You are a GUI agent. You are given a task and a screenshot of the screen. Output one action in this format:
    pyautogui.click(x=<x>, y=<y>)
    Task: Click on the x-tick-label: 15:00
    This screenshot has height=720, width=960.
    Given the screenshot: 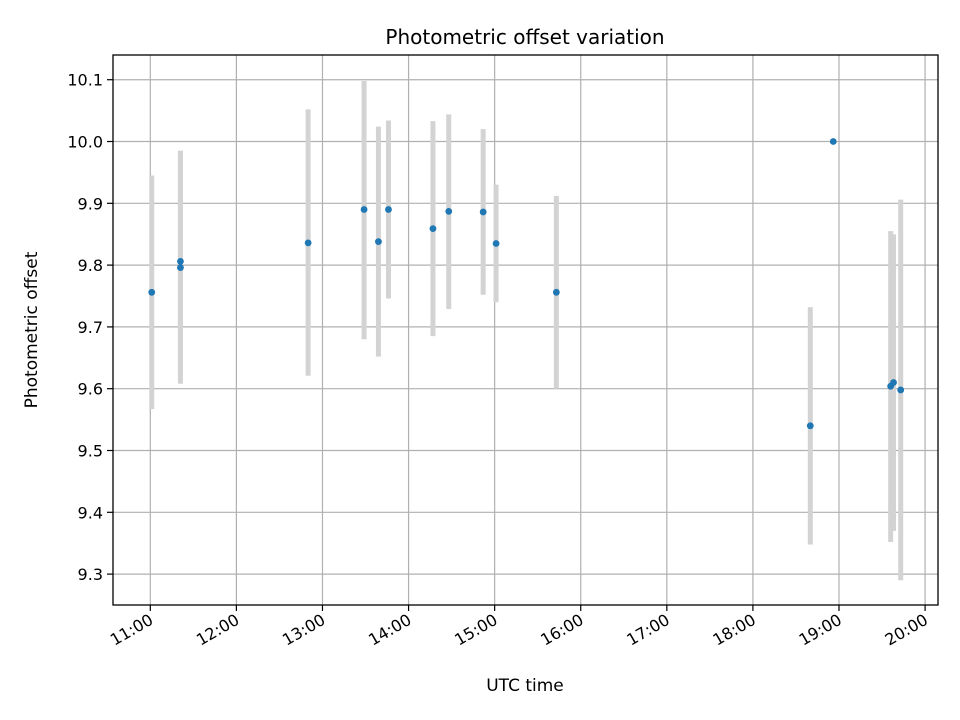 What is the action you would take?
    pyautogui.click(x=475, y=630)
    